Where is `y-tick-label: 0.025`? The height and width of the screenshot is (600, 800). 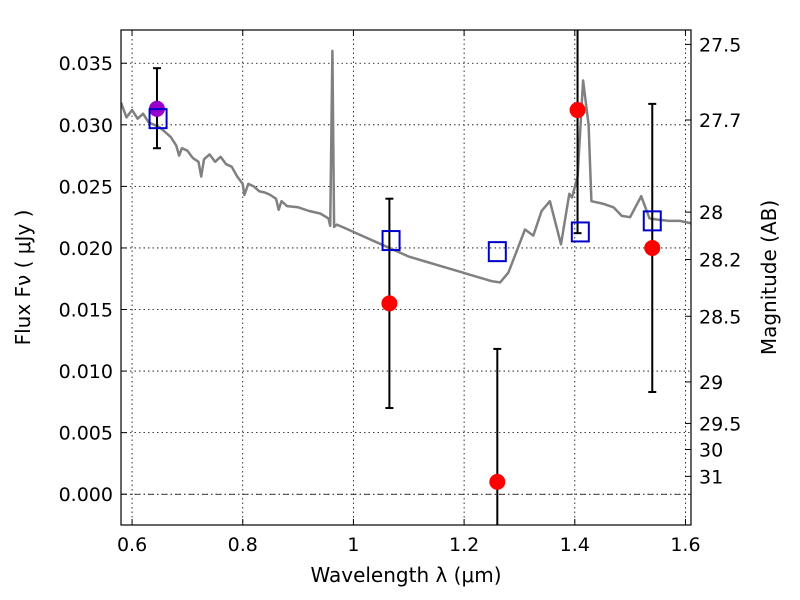
y-tick-label: 0.025 is located at coordinates (86, 187).